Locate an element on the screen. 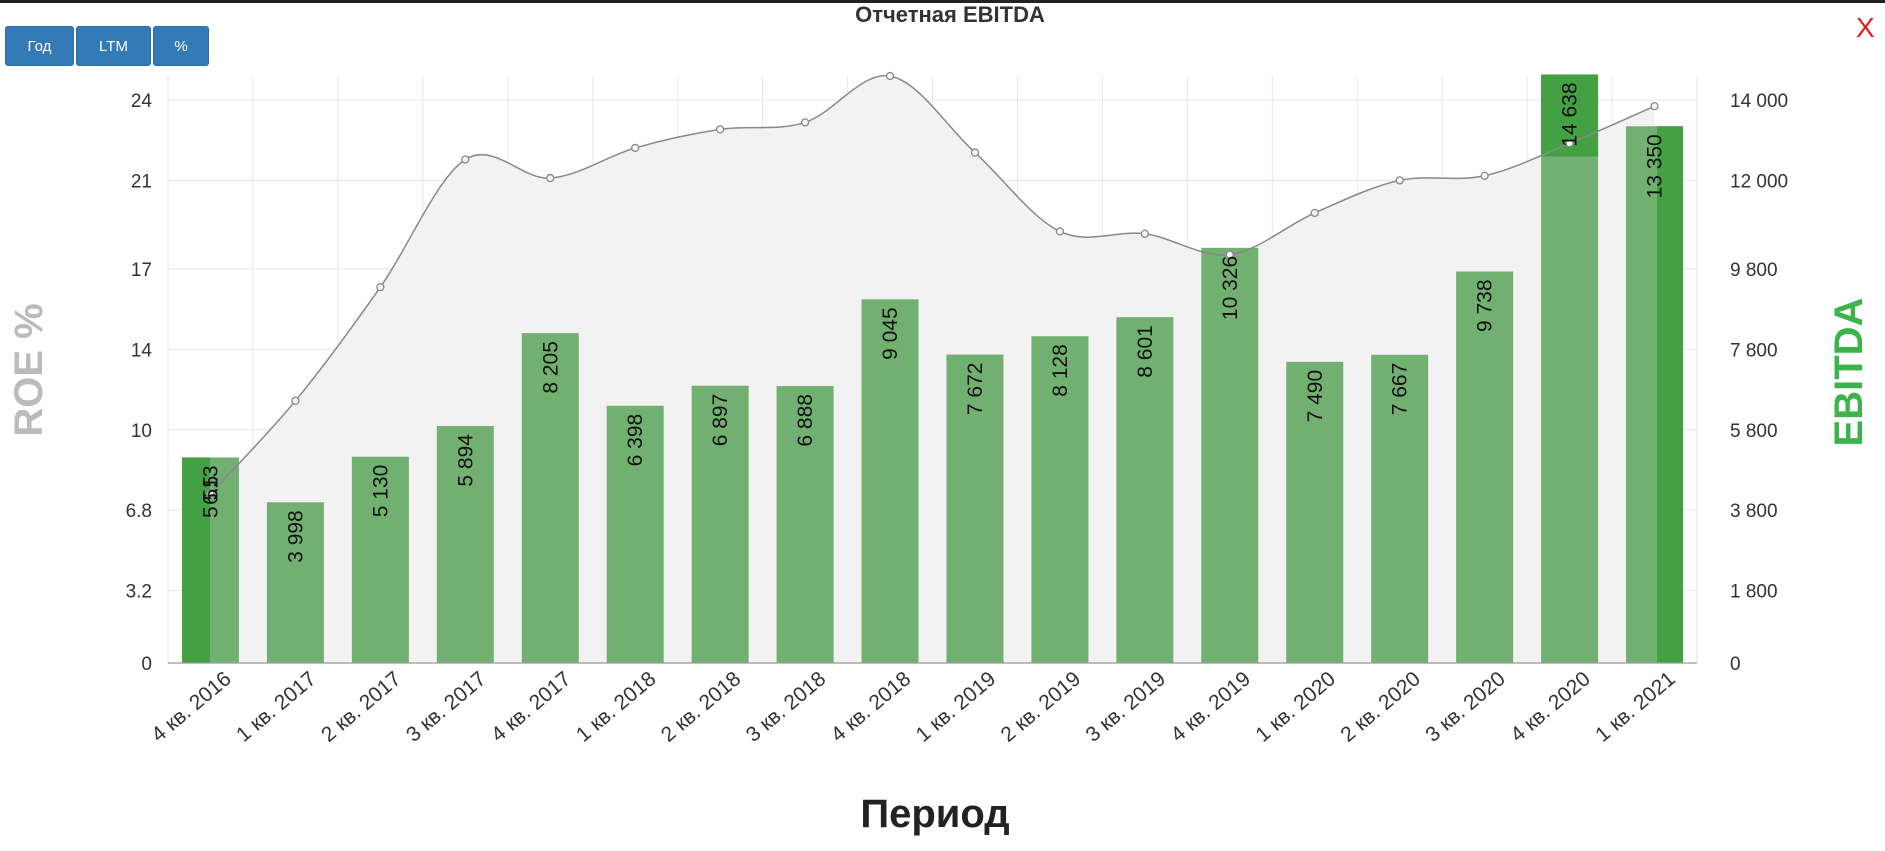 The height and width of the screenshot is (851, 1885). right-axis-tick: 9 800 is located at coordinates (1754, 270).